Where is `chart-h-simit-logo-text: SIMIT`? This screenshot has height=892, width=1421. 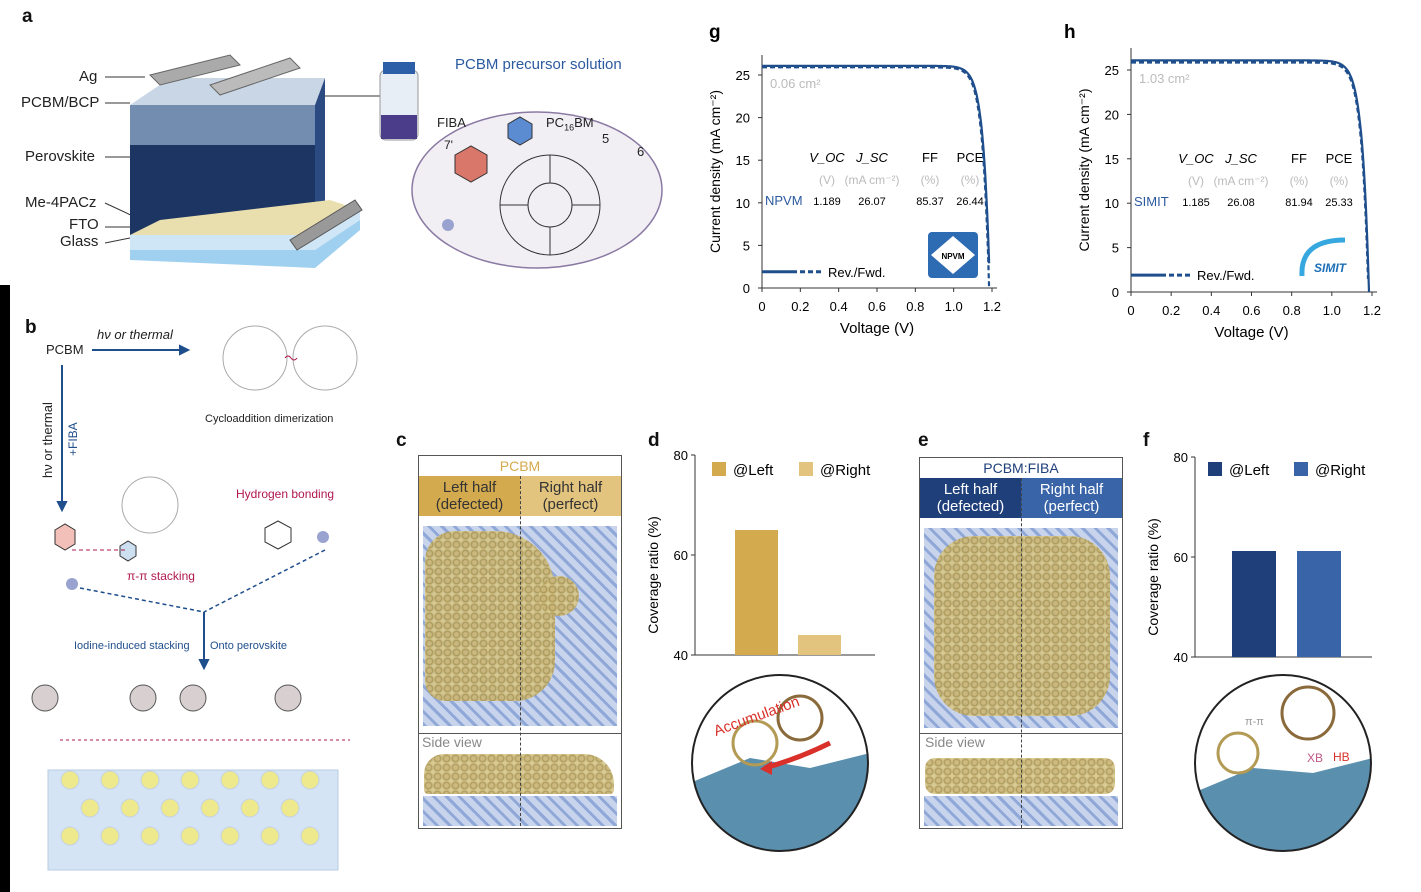 chart-h-simit-logo-text: SIMIT is located at coordinates (1331, 268).